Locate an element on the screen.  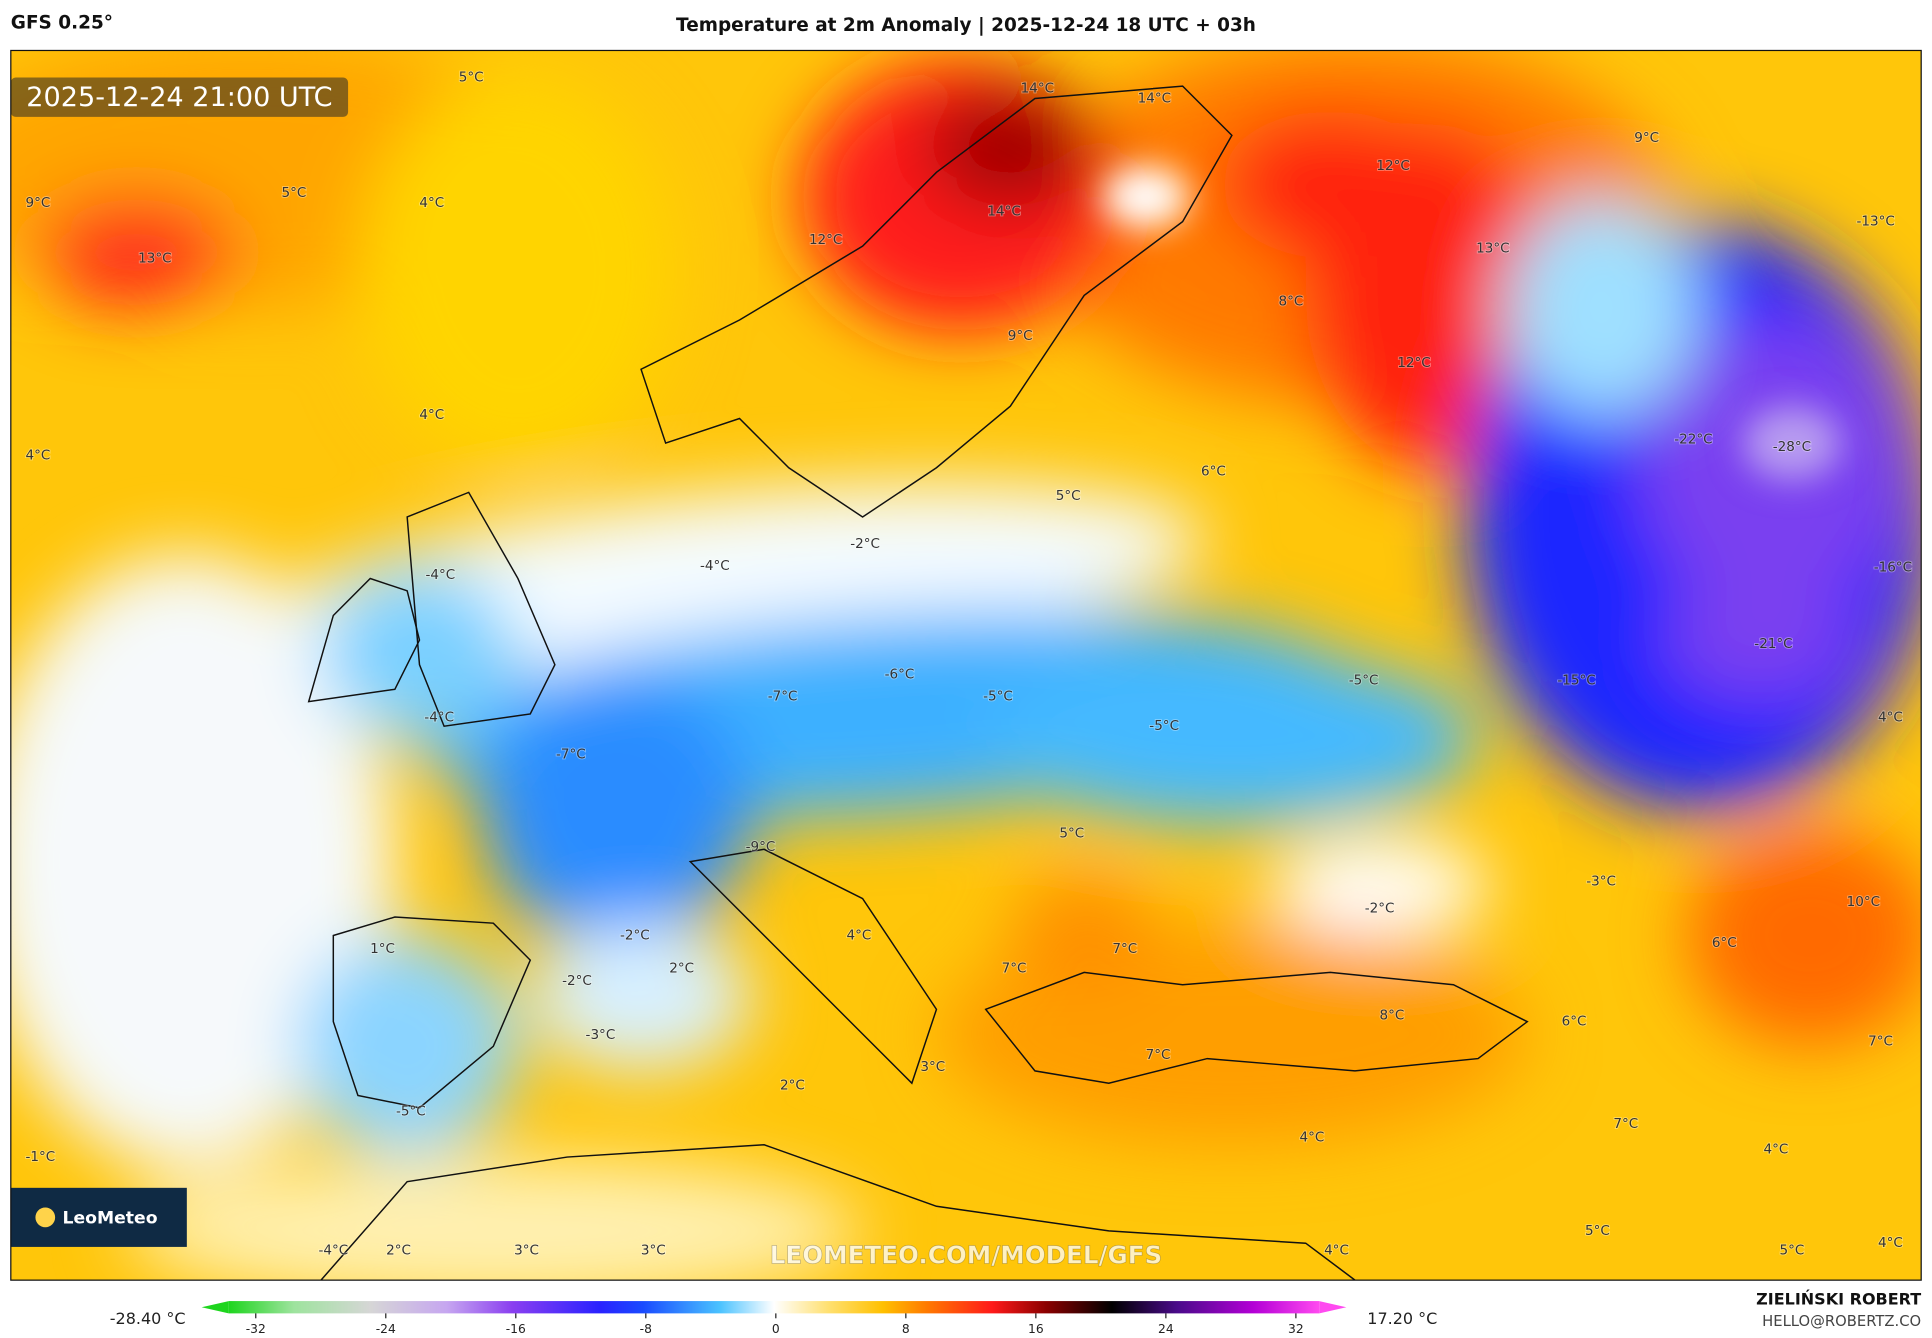
colorbar-arrow-high is located at coordinates (1333, 1307).